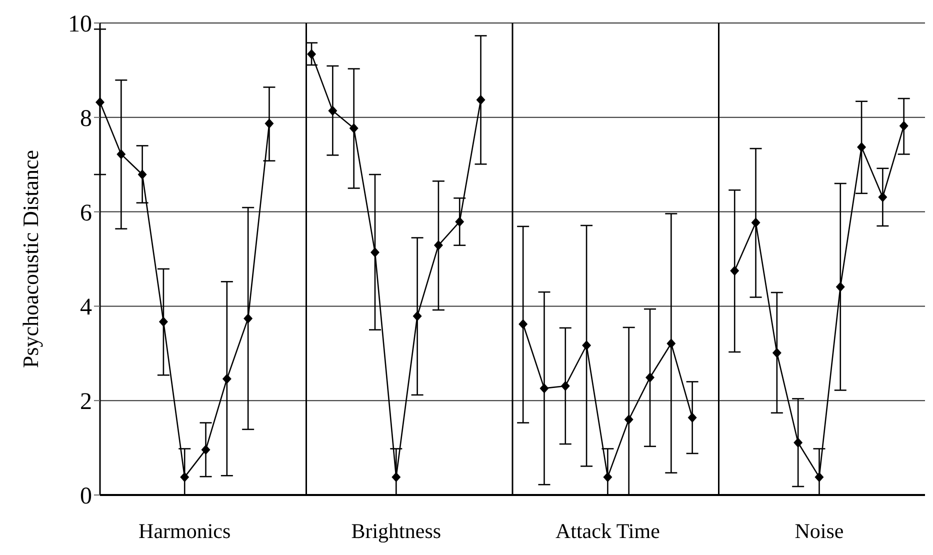 The image size is (933, 555). I want to click on x-tick-label: Attack Time, so click(607, 530).